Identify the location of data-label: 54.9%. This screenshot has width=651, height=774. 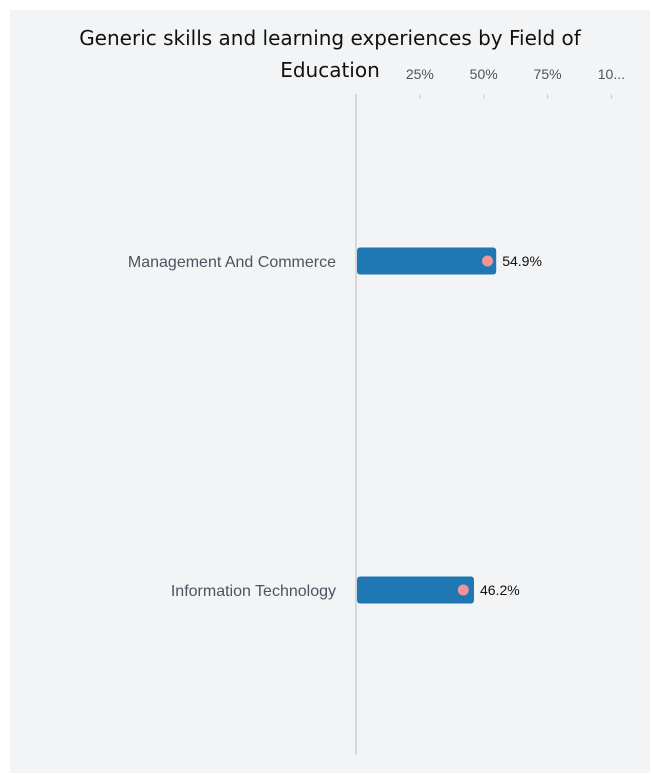
(522, 261).